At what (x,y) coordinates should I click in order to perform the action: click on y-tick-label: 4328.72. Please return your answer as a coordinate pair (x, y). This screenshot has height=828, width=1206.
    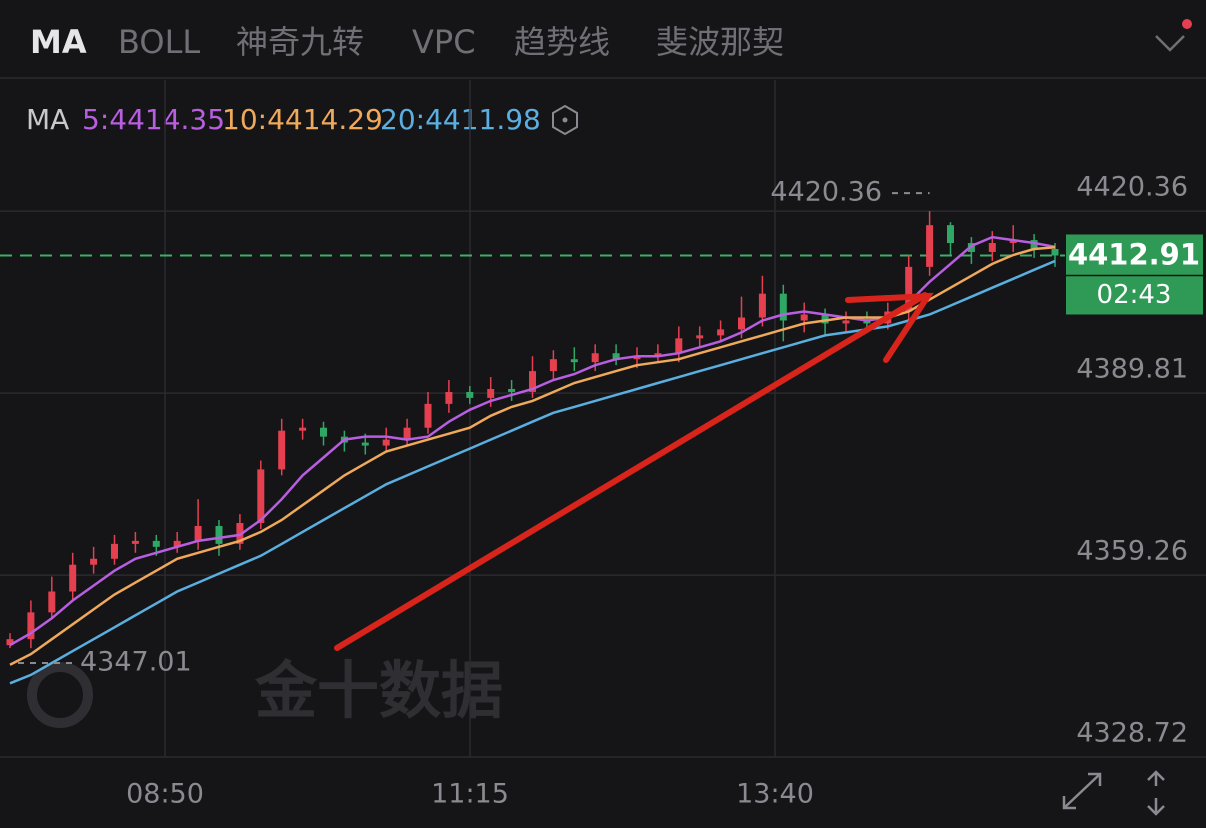
    Looking at the image, I should click on (1132, 733).